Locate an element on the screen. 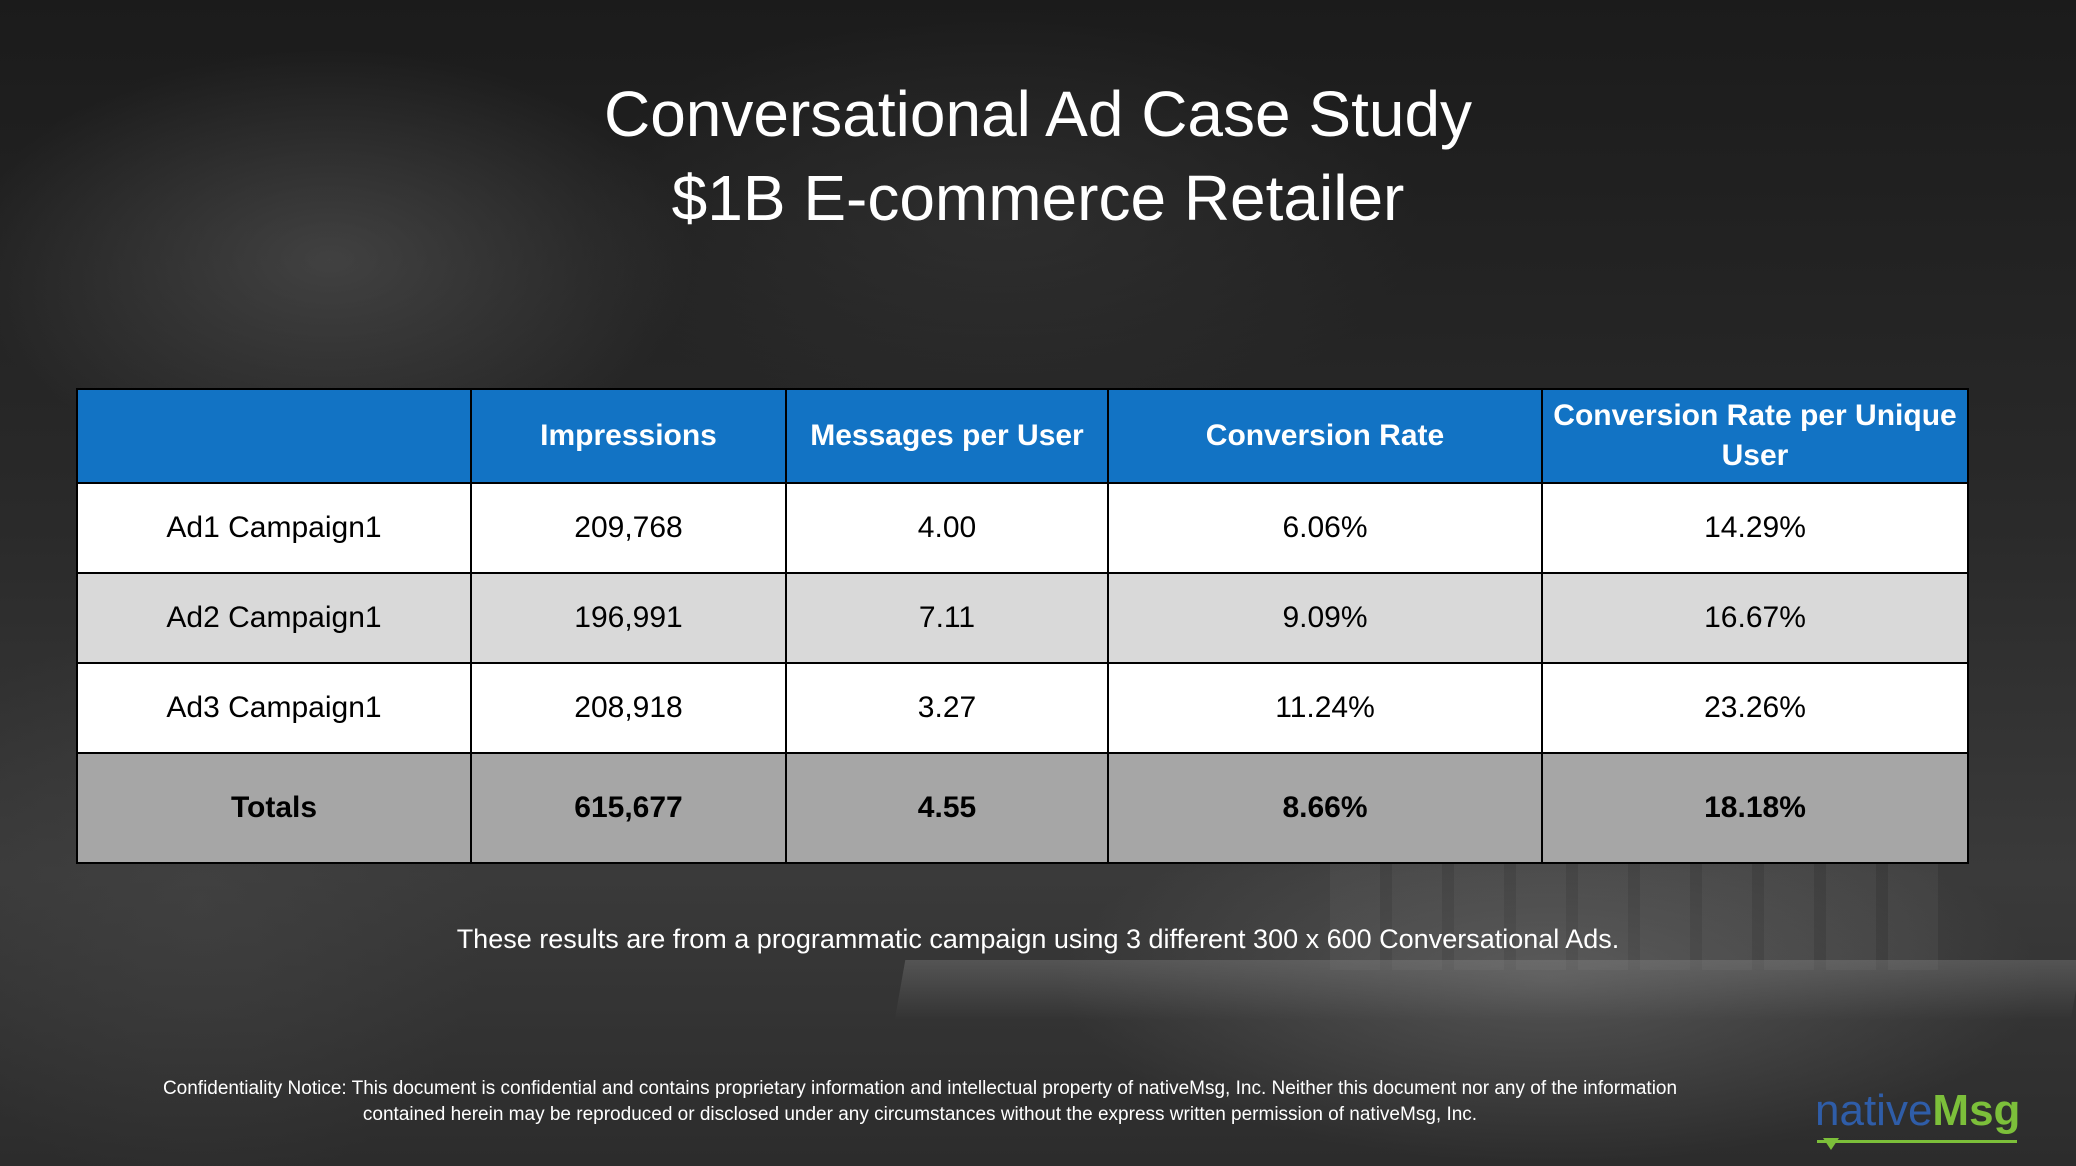  header-blank is located at coordinates (274, 436).